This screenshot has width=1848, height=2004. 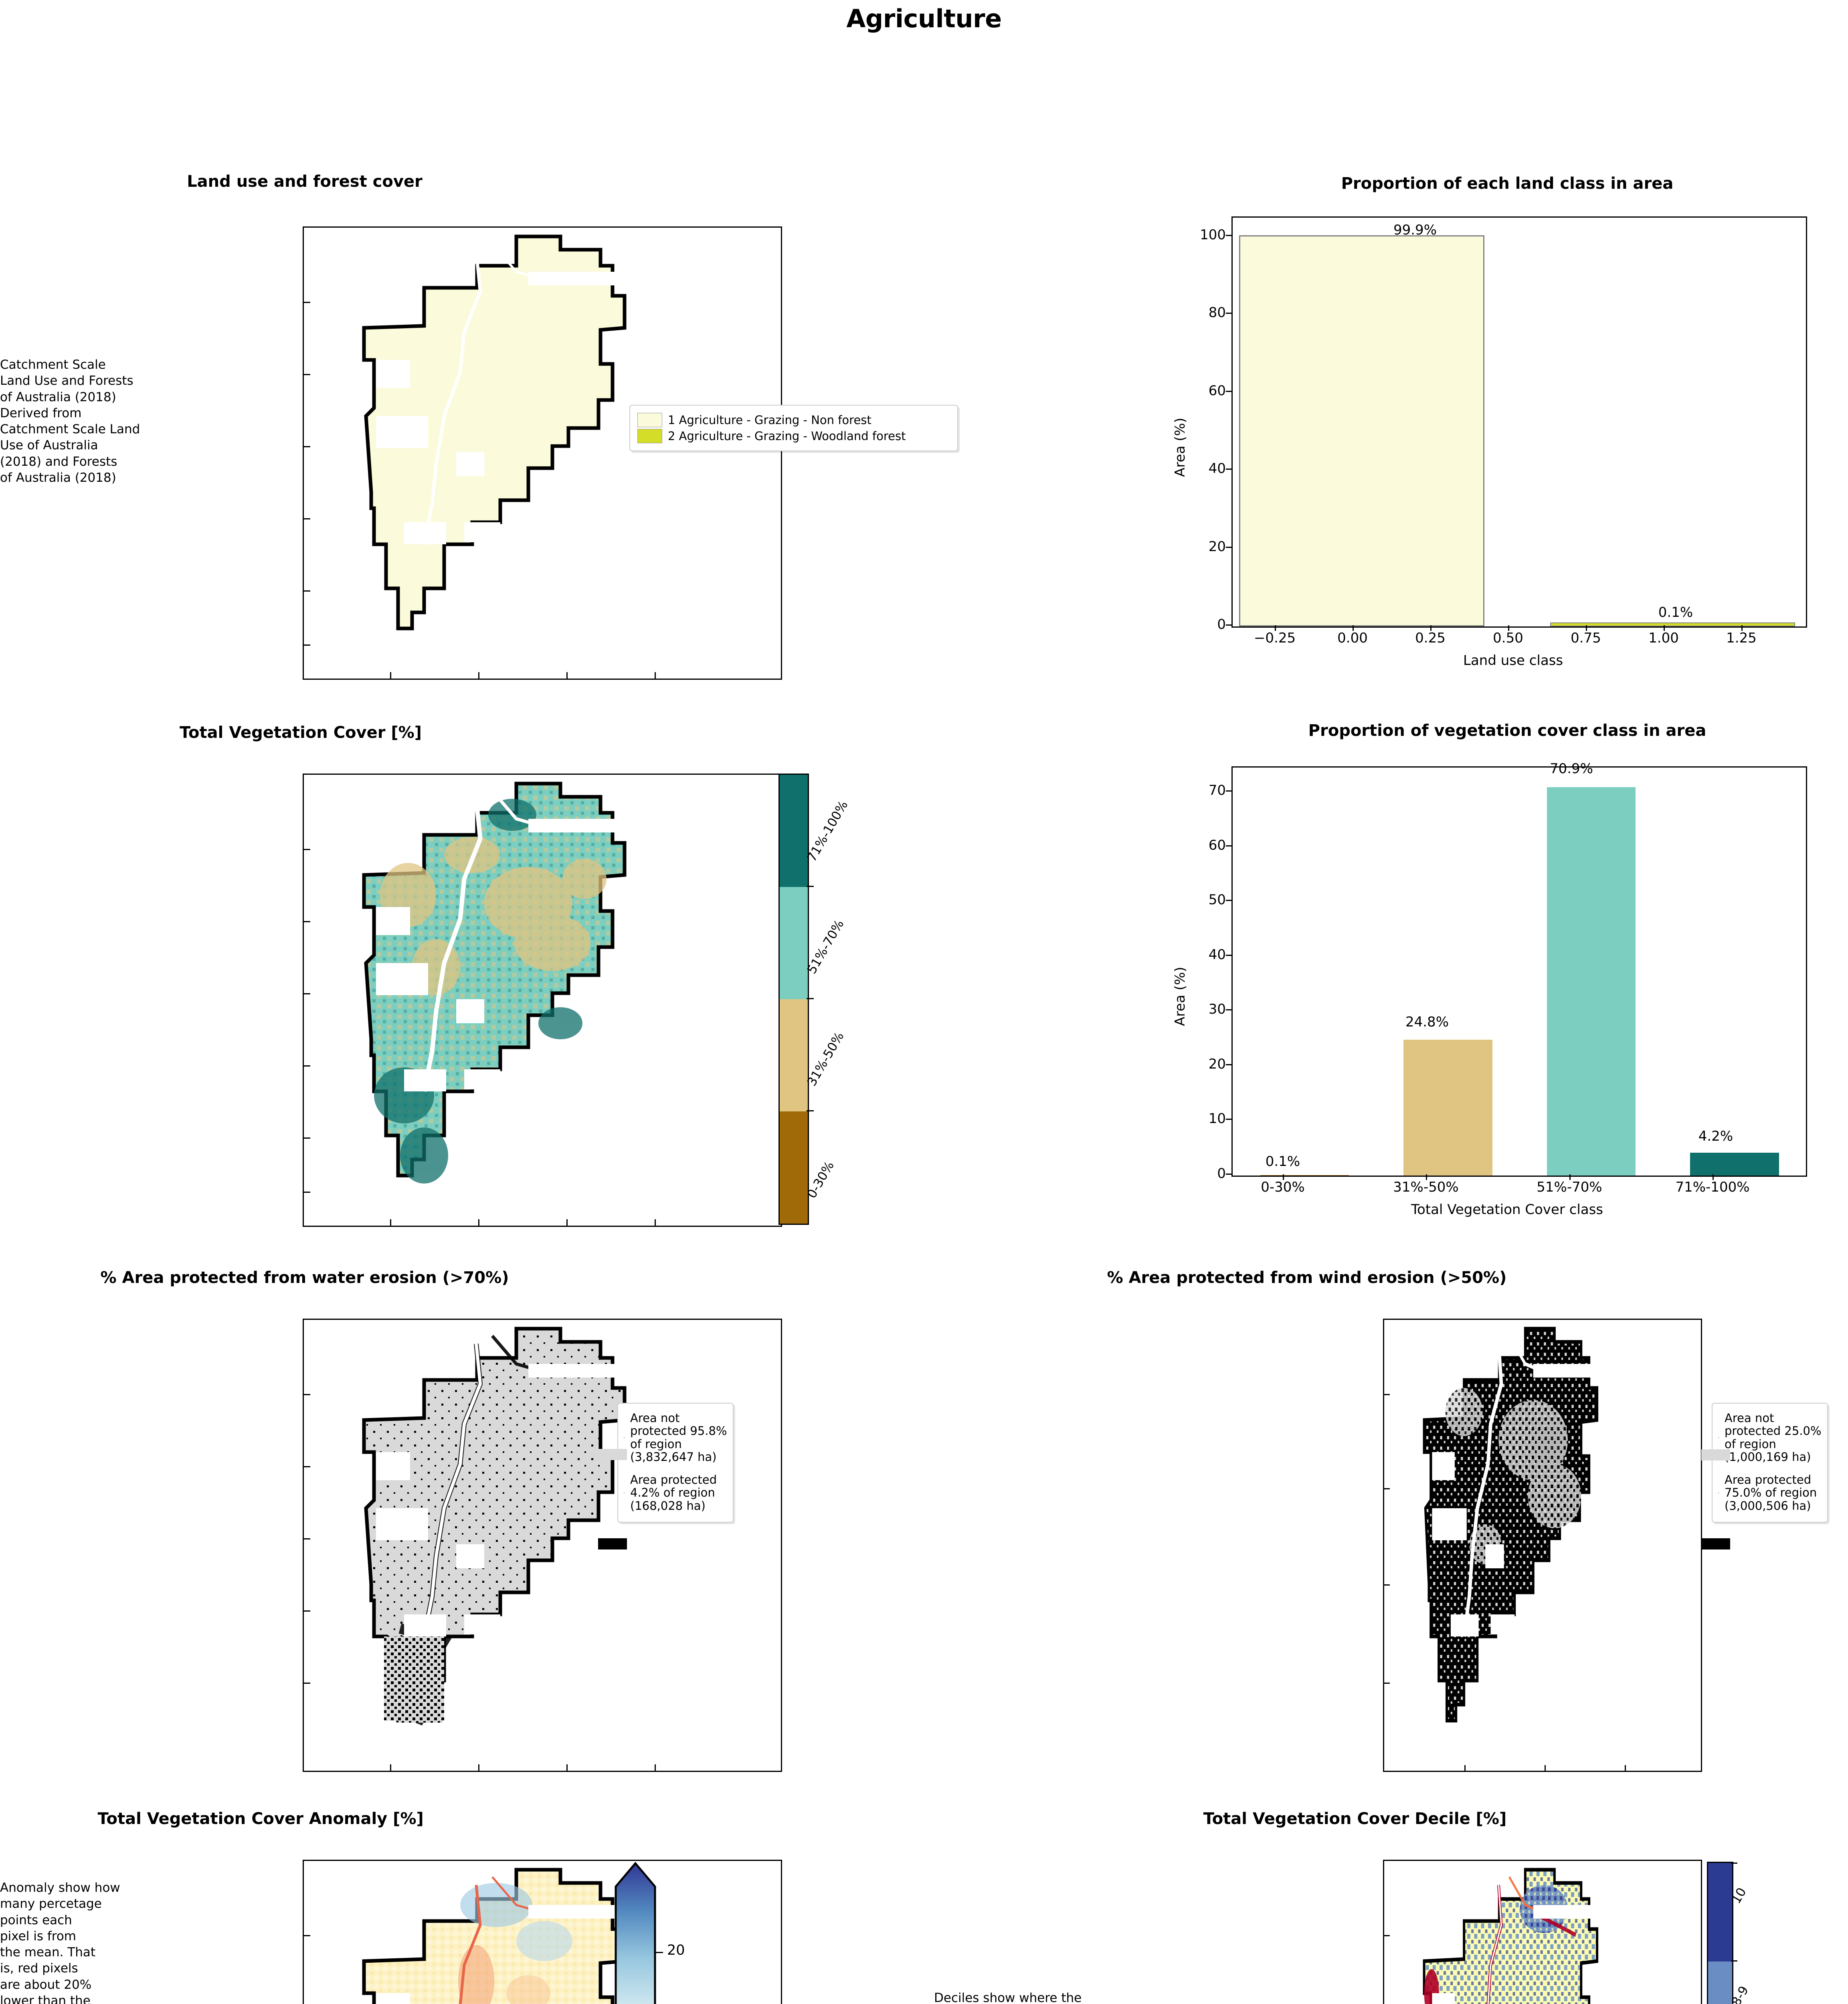 I want to click on land-use-map, so click(x=542, y=453).